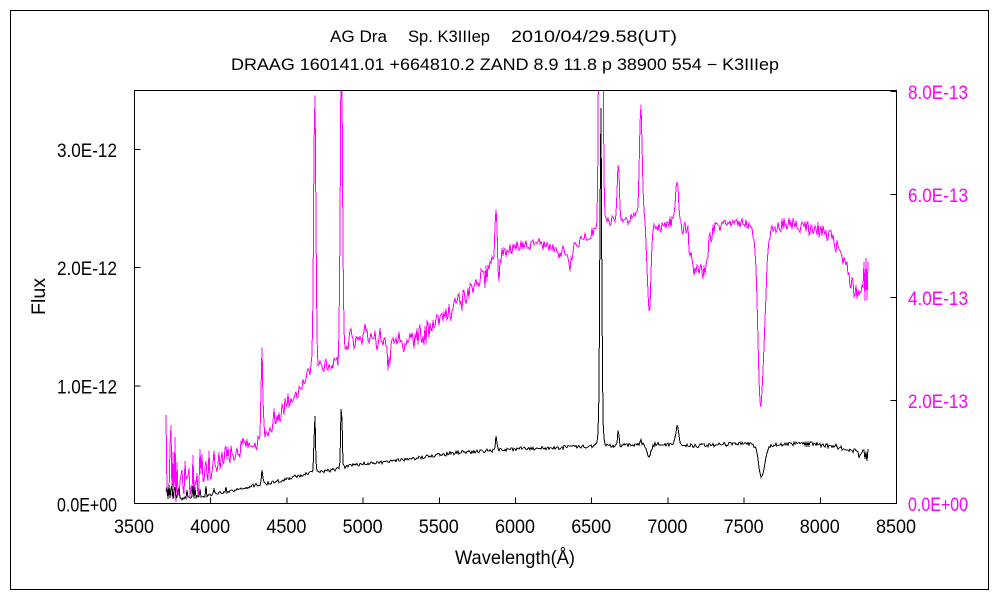  Describe the element at coordinates (134, 527) in the screenshot. I see `svg-text: 3500` at that location.